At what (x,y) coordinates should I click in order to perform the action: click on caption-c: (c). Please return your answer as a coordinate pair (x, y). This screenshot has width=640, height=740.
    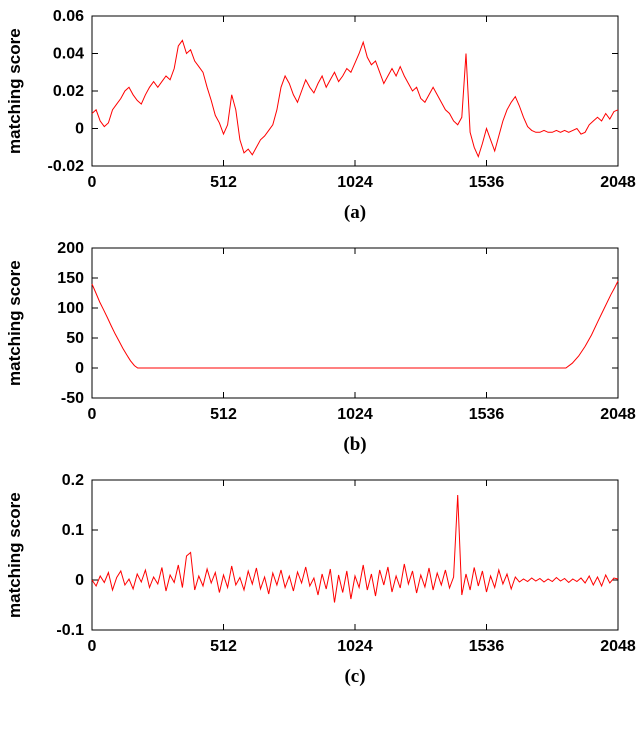
    Looking at the image, I should click on (355, 676).